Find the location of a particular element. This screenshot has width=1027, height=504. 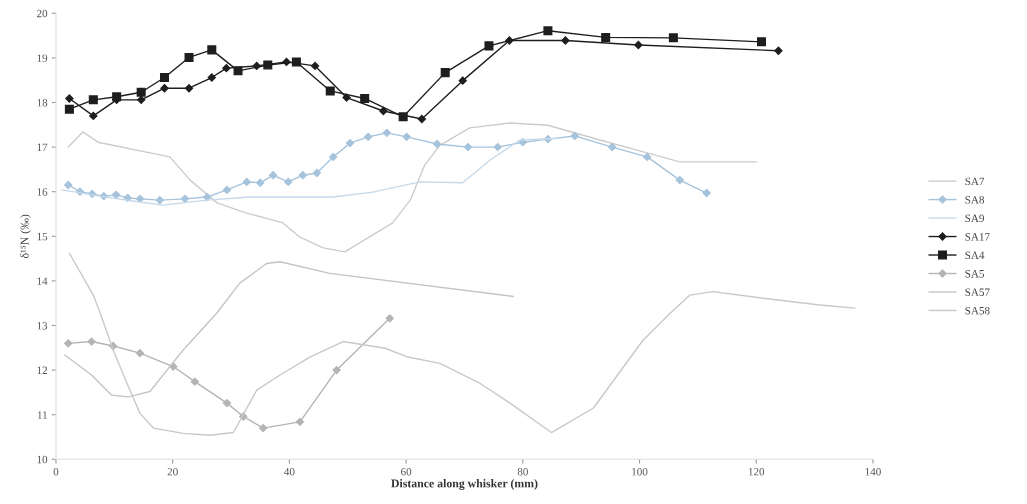

y-tick-label: 11 is located at coordinates (42, 415).